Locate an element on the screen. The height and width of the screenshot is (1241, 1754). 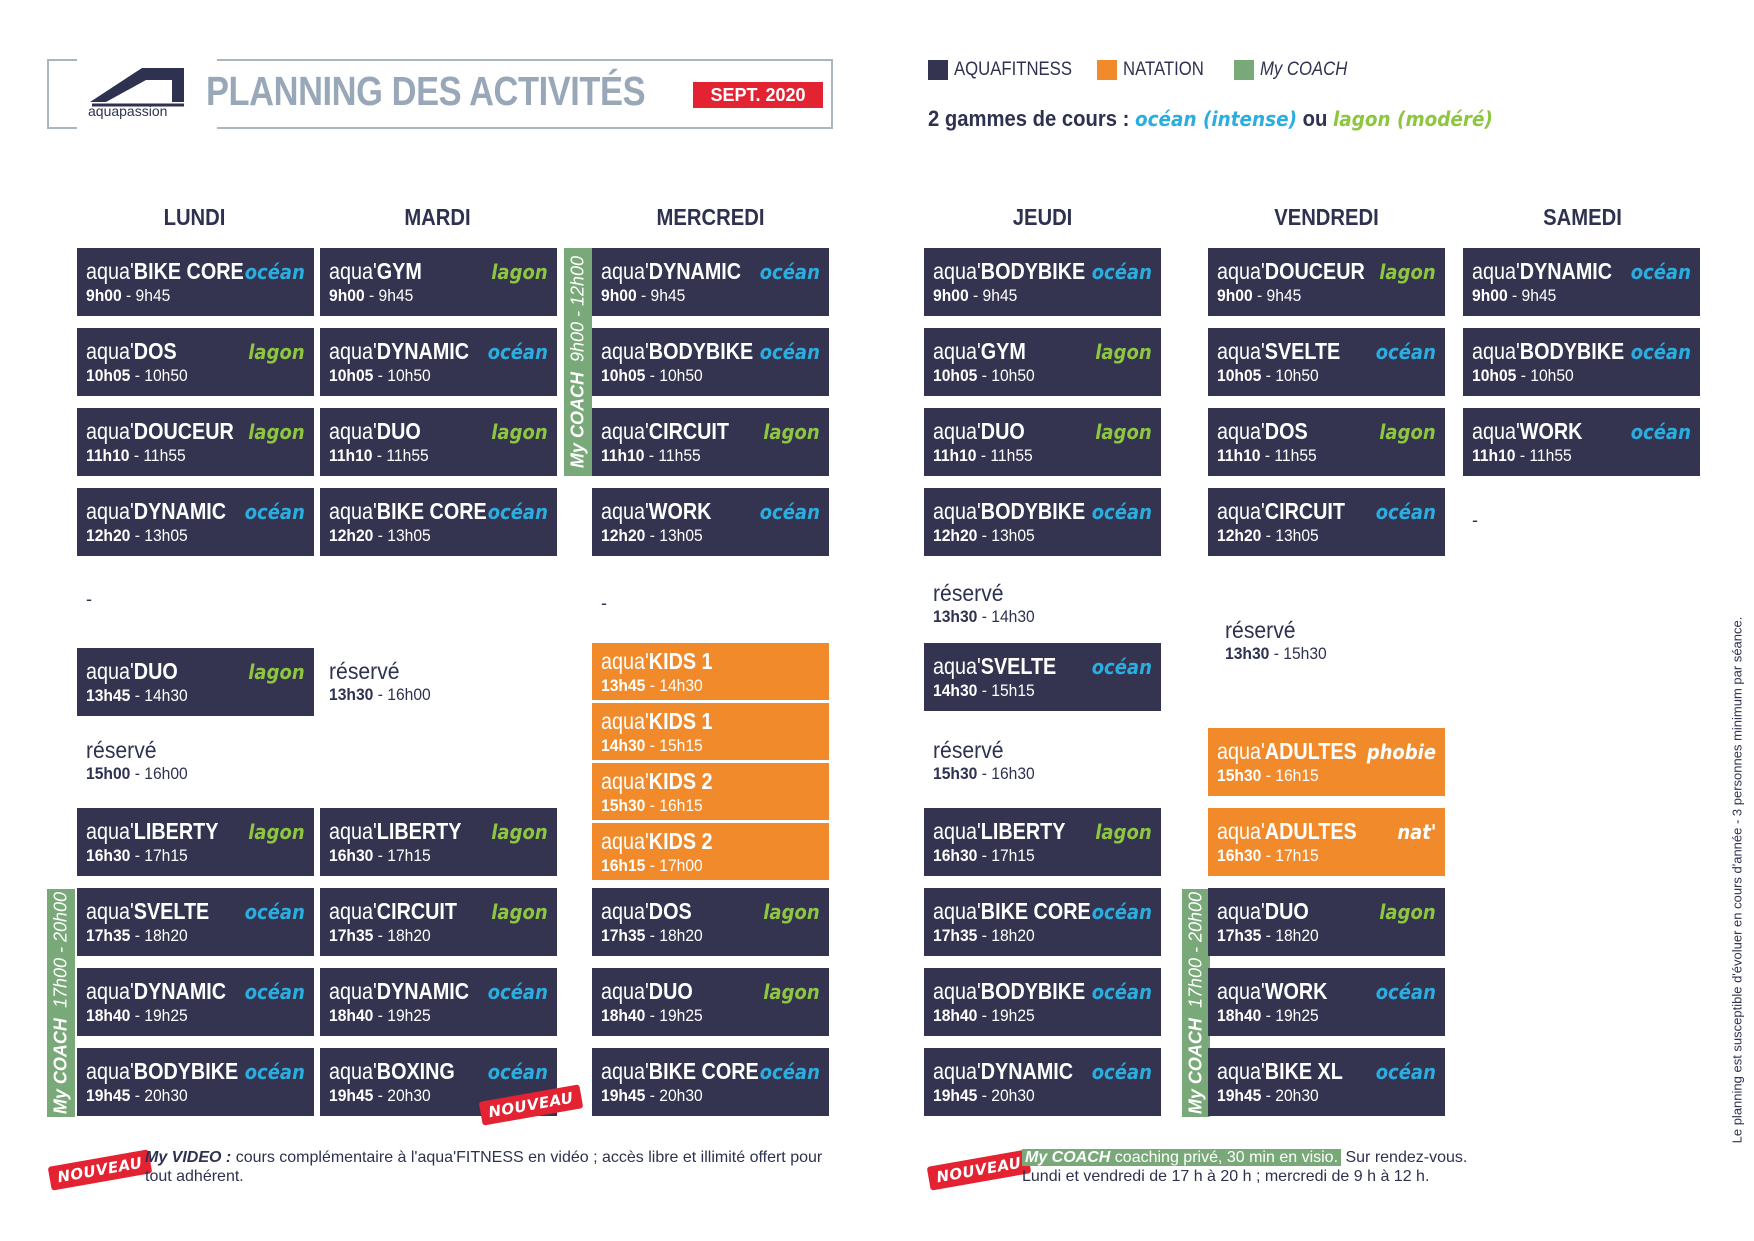
class-block: aqua'BOXING 19h45 - 20h30 océan is located at coordinates (438, 1082).